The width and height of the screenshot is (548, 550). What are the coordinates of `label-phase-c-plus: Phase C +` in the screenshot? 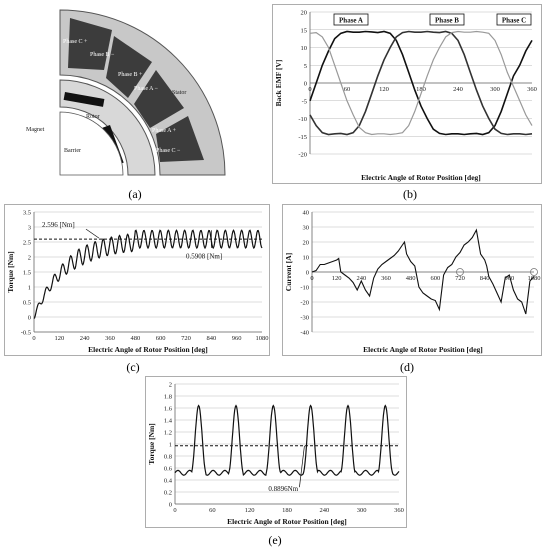 It's located at (75, 42).